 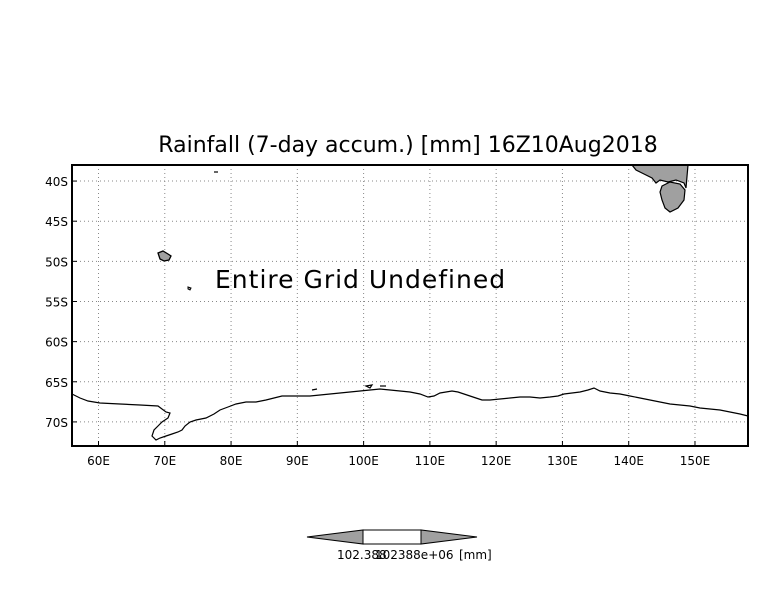 What do you see at coordinates (392, 537) in the screenshot?
I see `colorbar-box` at bounding box center [392, 537].